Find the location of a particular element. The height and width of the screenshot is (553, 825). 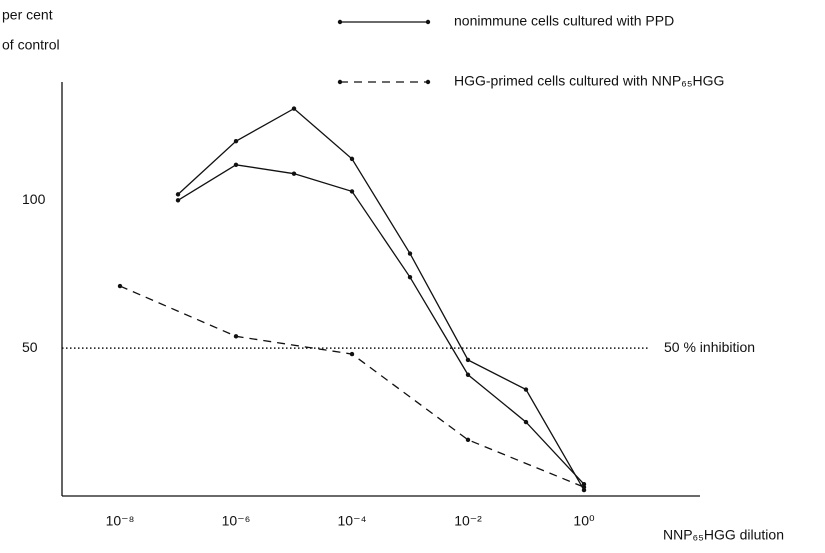

x-tick-label: 10⁻² is located at coordinates (468, 521).